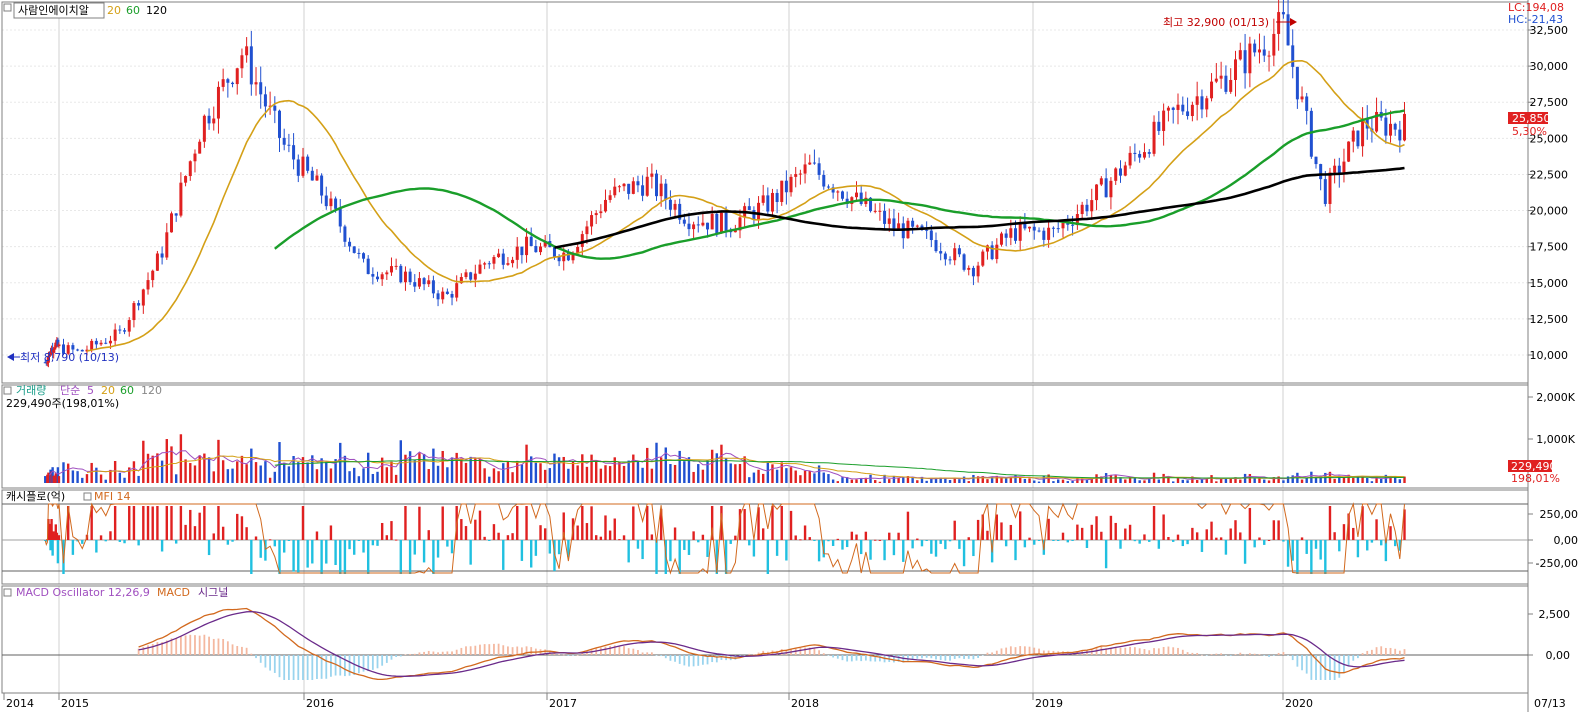 This screenshot has width=1590, height=716. Describe the element at coordinates (979, 207) in the screenshot. I see `ma120-line` at that location.